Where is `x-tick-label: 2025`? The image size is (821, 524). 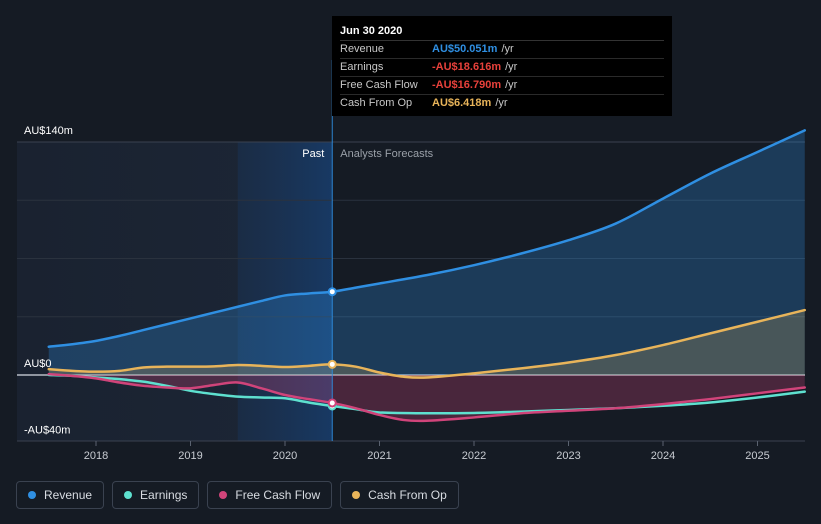
x-tick-label: 2025 is located at coordinates (757, 456).